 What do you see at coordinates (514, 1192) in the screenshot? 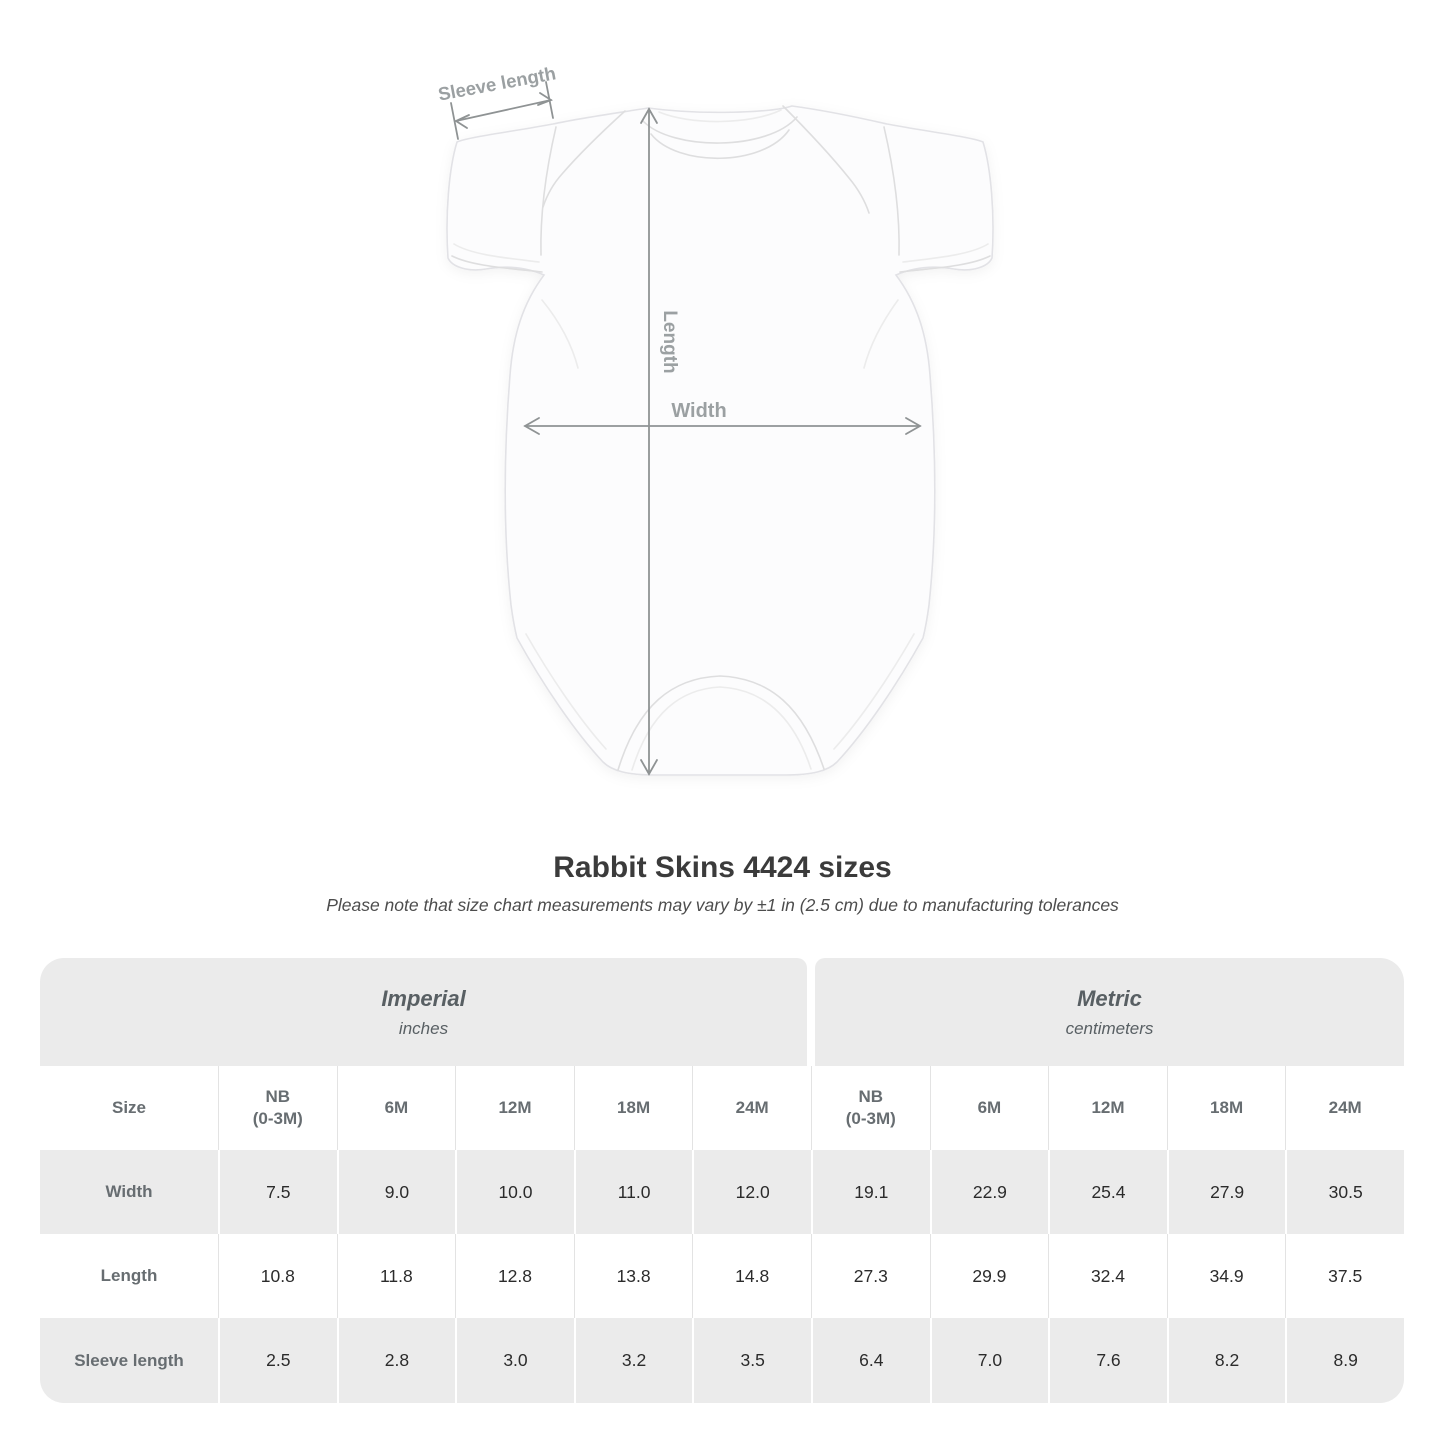
I see `value-cell: 10.0` at bounding box center [514, 1192].